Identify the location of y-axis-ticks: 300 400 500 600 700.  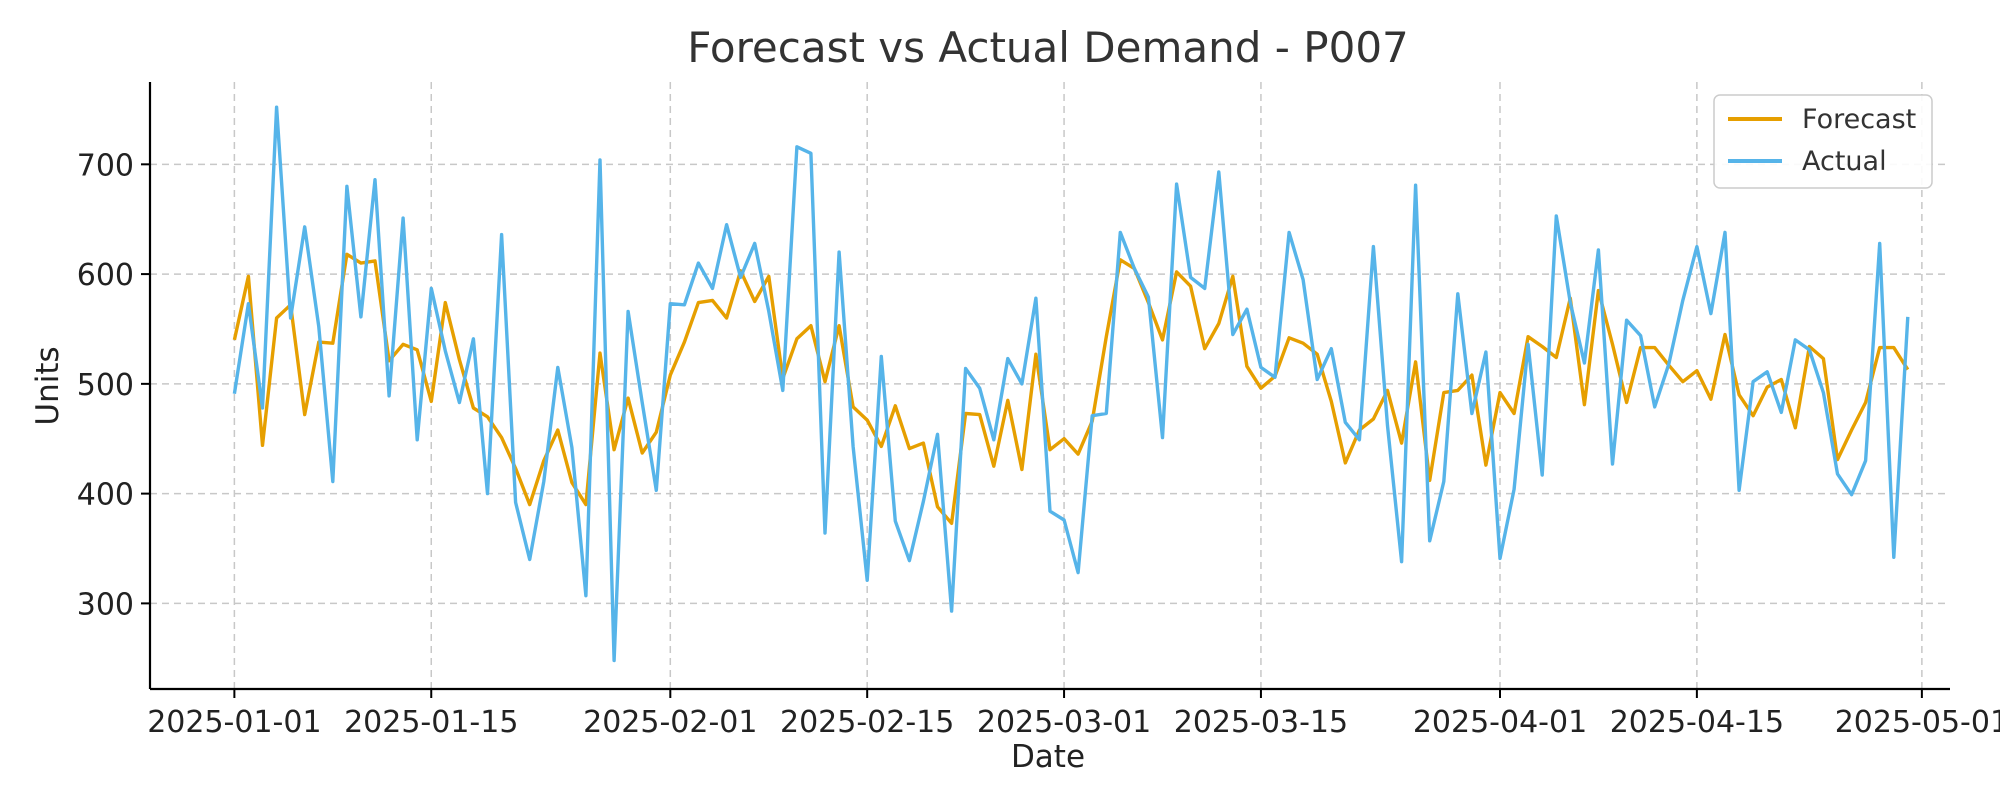
(113, 385).